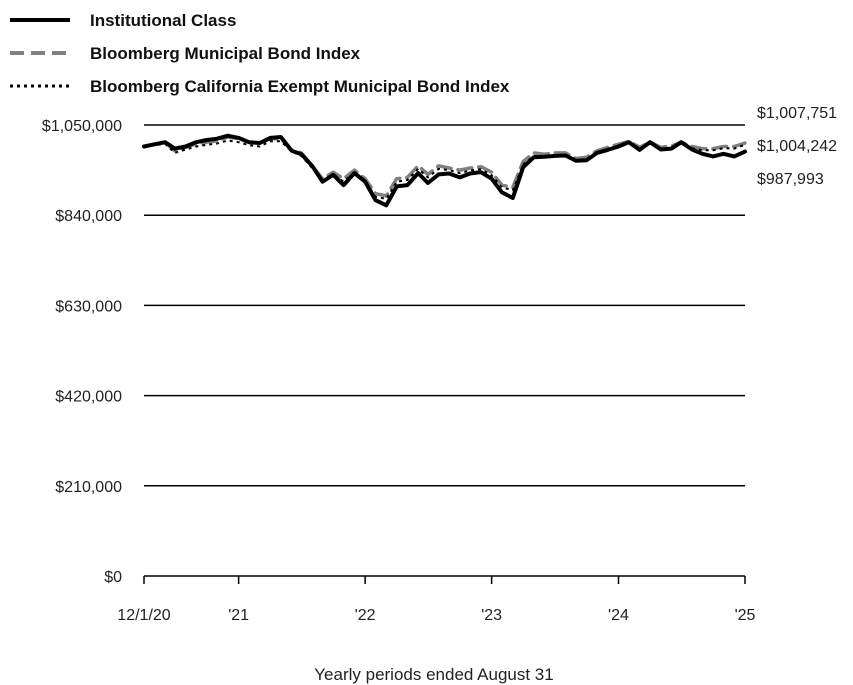 The width and height of the screenshot is (853, 685). What do you see at coordinates (163, 20) in the screenshot?
I see `legend-label-1: Institutional Class` at bounding box center [163, 20].